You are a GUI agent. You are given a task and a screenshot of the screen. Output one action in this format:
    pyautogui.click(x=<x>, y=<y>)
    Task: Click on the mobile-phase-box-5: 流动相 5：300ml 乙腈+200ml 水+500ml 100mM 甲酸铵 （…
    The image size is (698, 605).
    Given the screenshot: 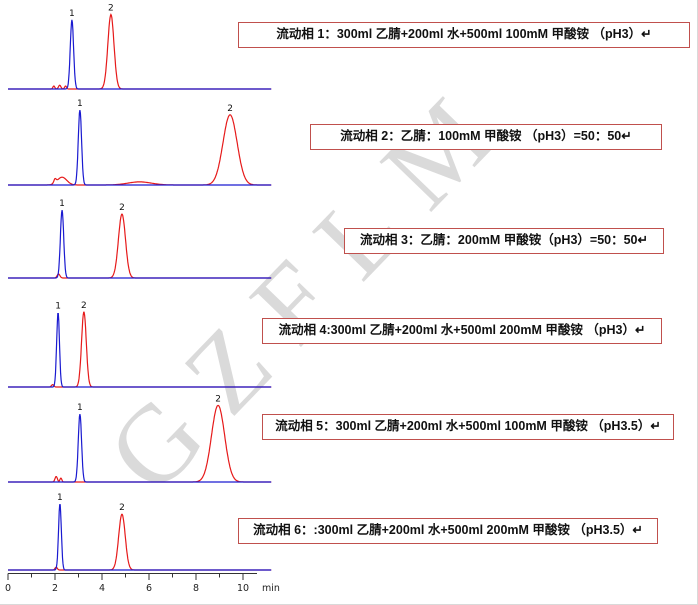 What is the action you would take?
    pyautogui.click(x=468, y=427)
    